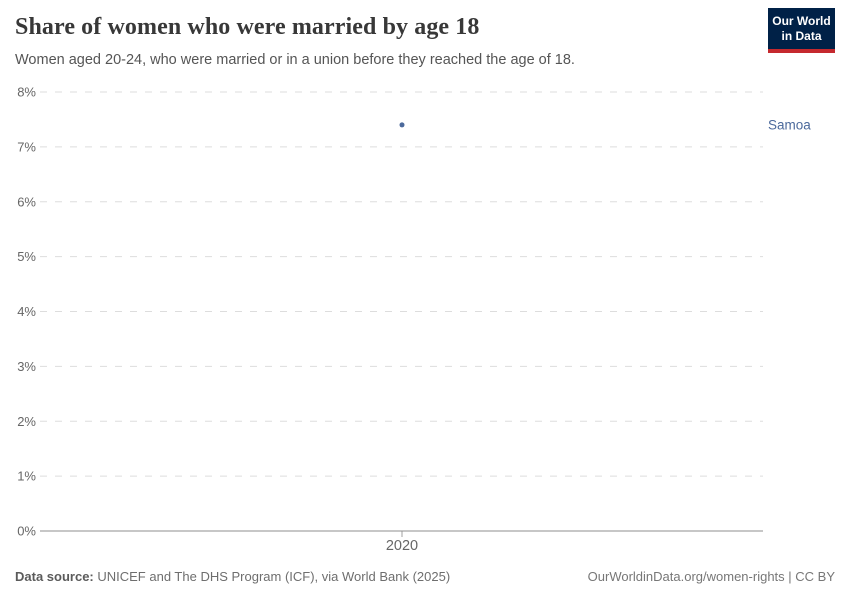  Describe the element at coordinates (26, 201) in the screenshot. I see `y-axis-tick-label: 6%` at that location.